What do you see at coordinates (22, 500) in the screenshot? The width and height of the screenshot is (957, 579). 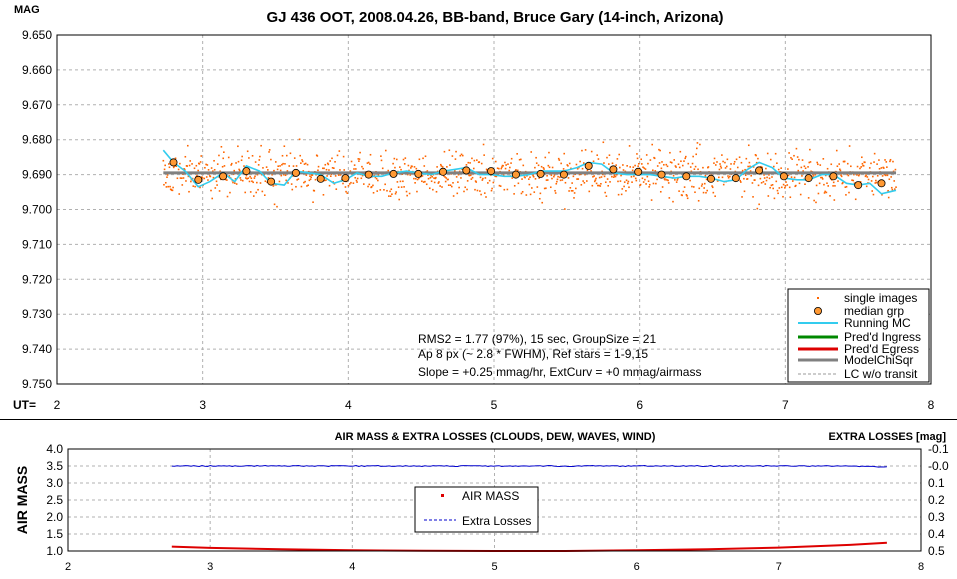 I see `airmass-y-axis-label: AIR MASS` at bounding box center [22, 500].